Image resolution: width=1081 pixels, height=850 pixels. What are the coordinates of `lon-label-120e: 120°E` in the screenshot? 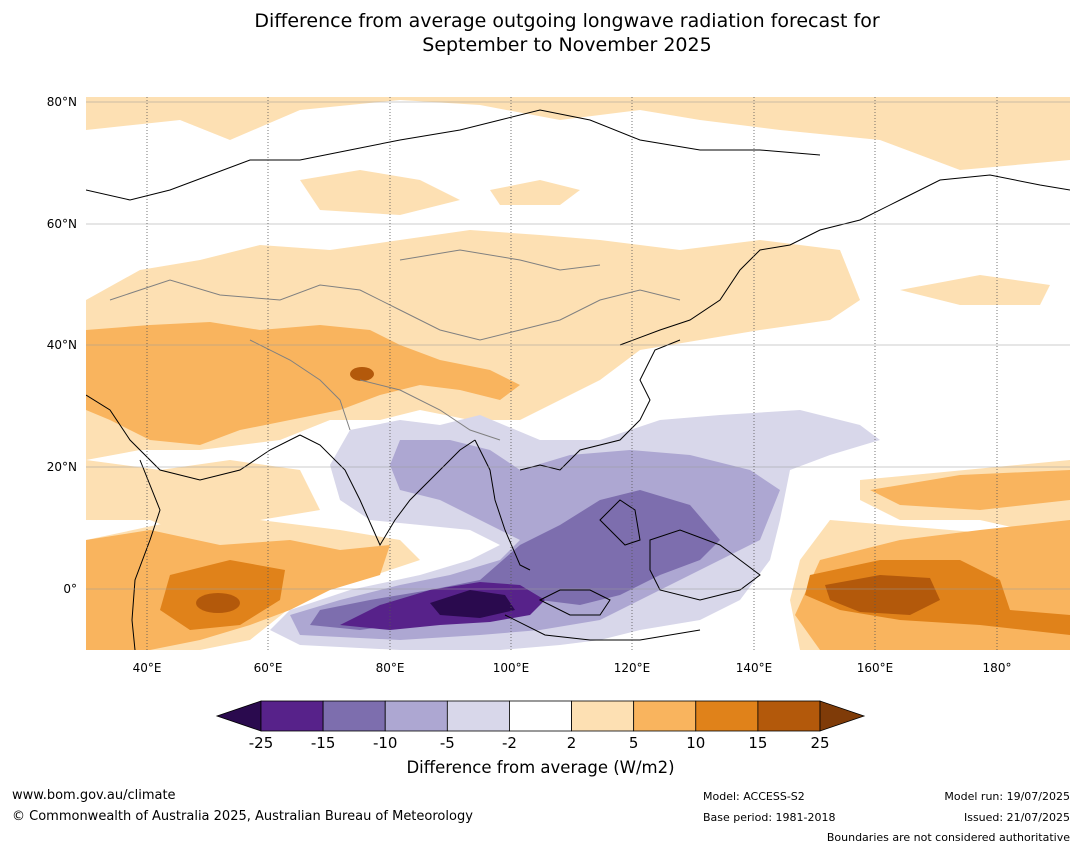 It's located at (632, 668).